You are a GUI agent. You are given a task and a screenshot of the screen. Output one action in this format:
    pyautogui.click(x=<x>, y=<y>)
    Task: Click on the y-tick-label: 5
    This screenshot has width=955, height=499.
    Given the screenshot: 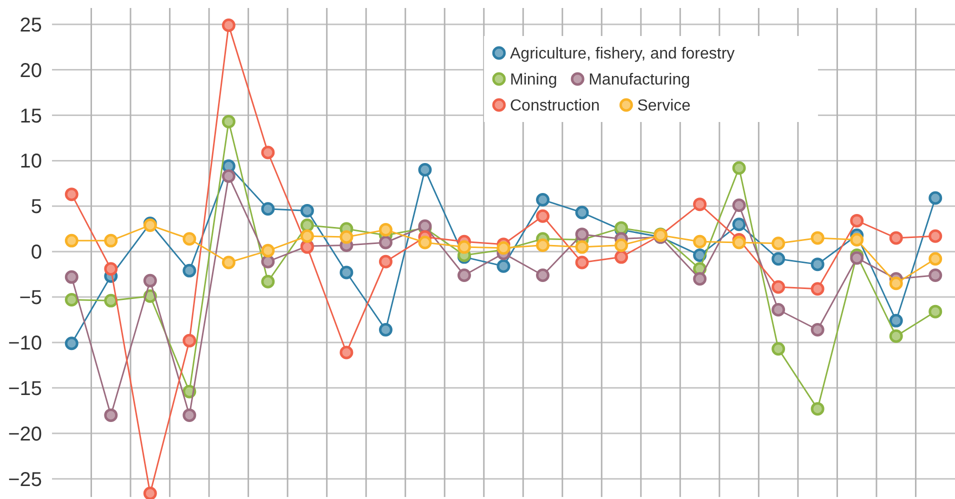 What is the action you would take?
    pyautogui.click(x=36, y=207)
    